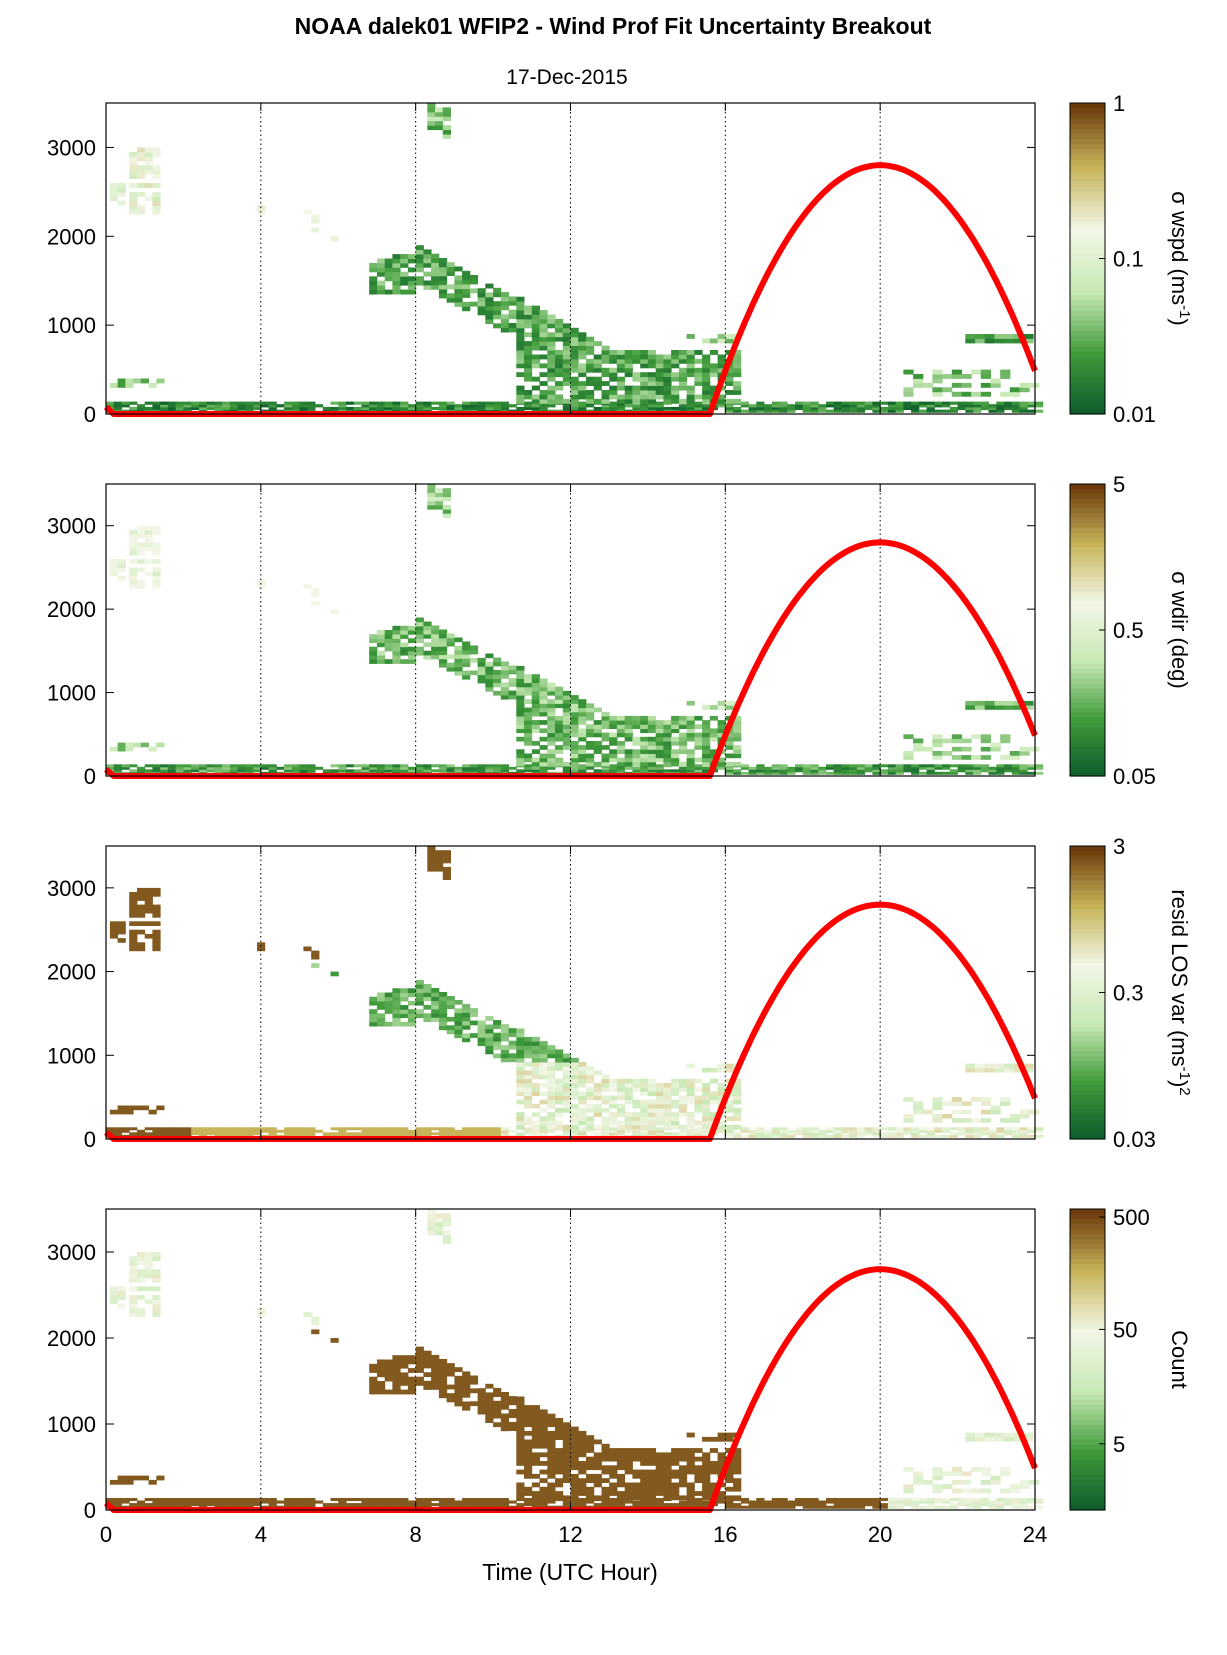 The image size is (1227, 1655). I want to click on x-tick-label: 0, so click(106, 1534).